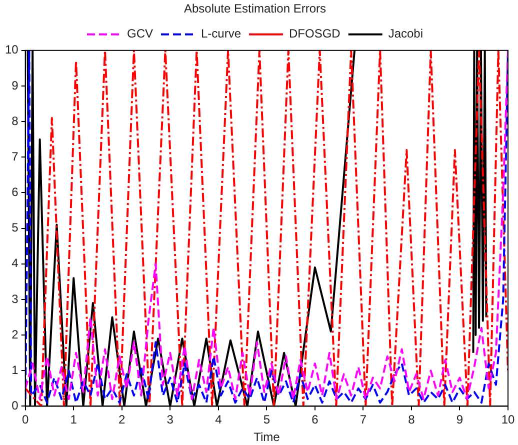 The width and height of the screenshot is (518, 445). Describe the element at coordinates (15, 405) in the screenshot. I see `y-tick-label: 0` at that location.